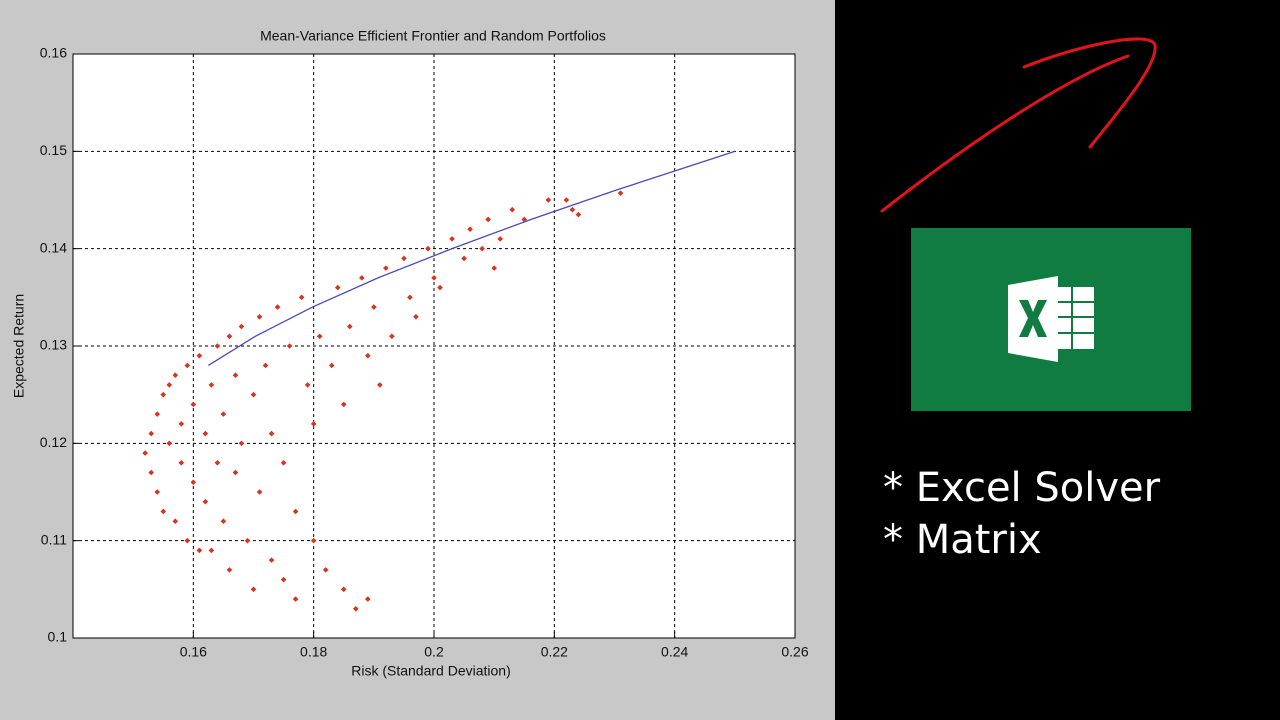  Describe the element at coordinates (313, 652) in the screenshot. I see `x-tick-label: 0.18` at that location.